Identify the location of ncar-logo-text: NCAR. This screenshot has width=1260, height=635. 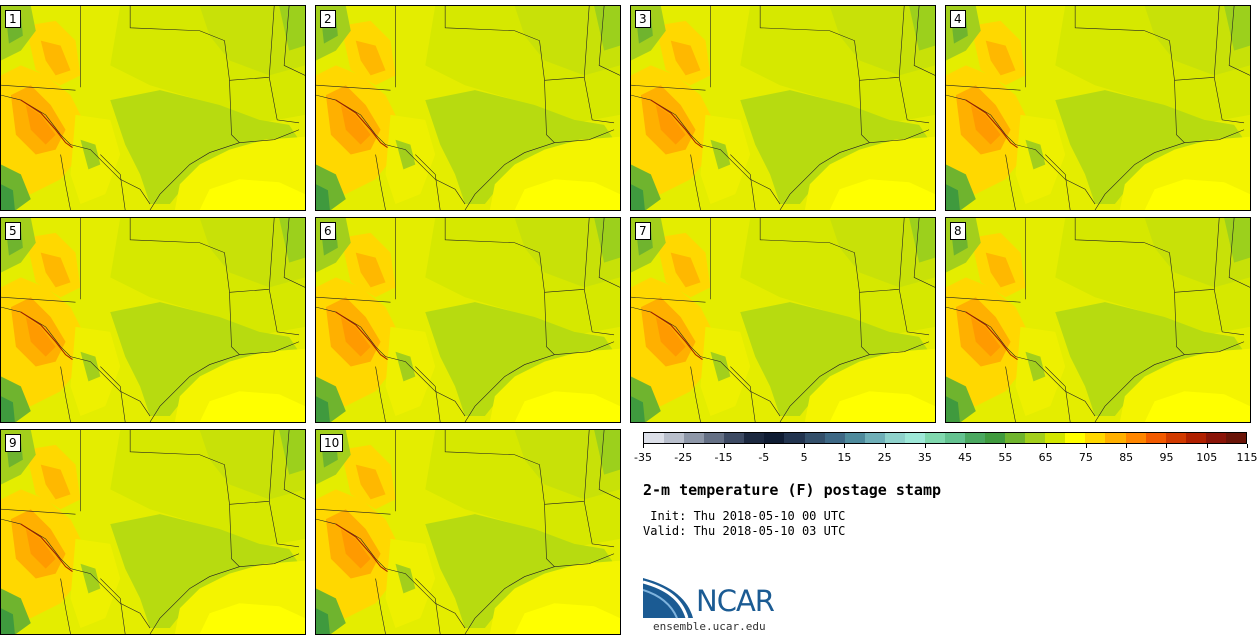
(735, 601).